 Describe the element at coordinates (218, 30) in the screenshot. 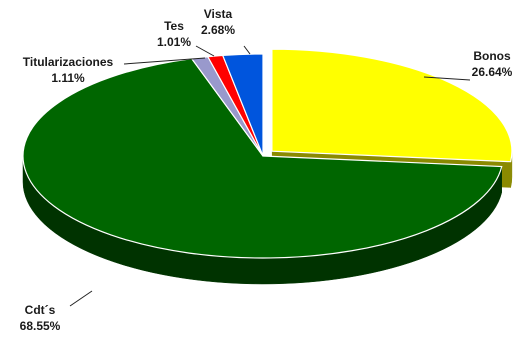

I see `slice-value-vista: 2.68%` at that location.